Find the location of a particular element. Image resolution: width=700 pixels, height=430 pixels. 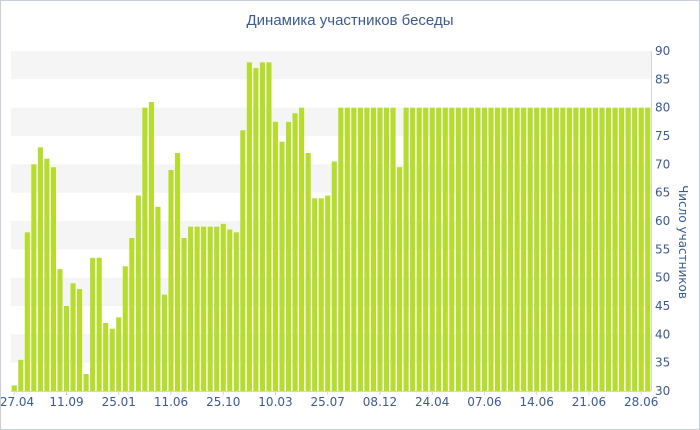

y-tick-label: 30 is located at coordinates (662, 391).